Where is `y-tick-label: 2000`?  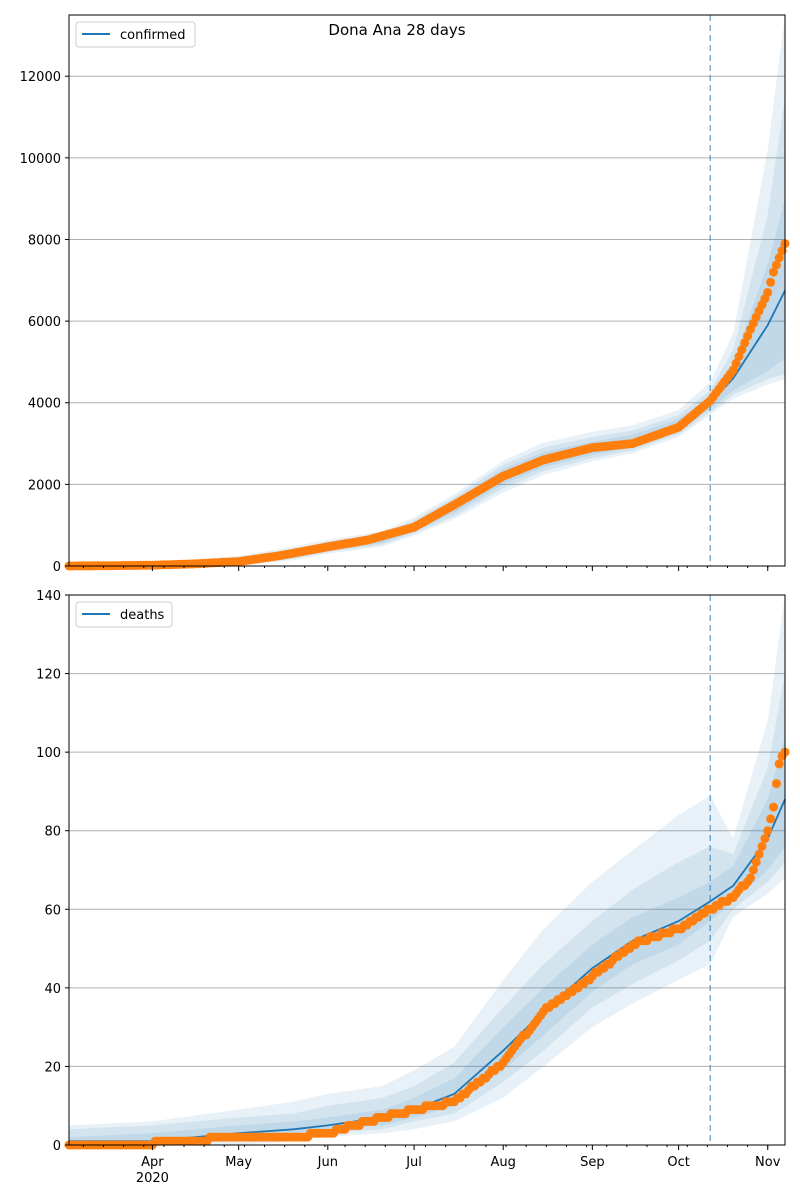 y-tick-label: 2000 is located at coordinates (44, 485).